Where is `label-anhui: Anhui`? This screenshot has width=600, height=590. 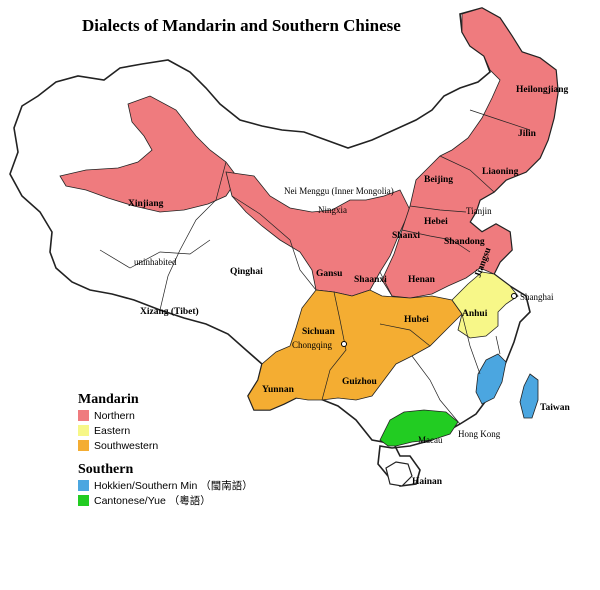
label-anhui: Anhui is located at coordinates (475, 314).